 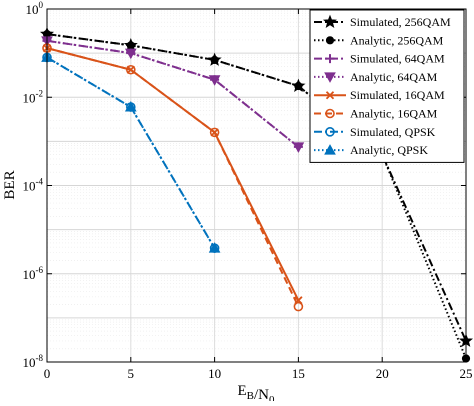 I want to click on y-tick-label: 10⁻⁴, so click(x=33, y=185).